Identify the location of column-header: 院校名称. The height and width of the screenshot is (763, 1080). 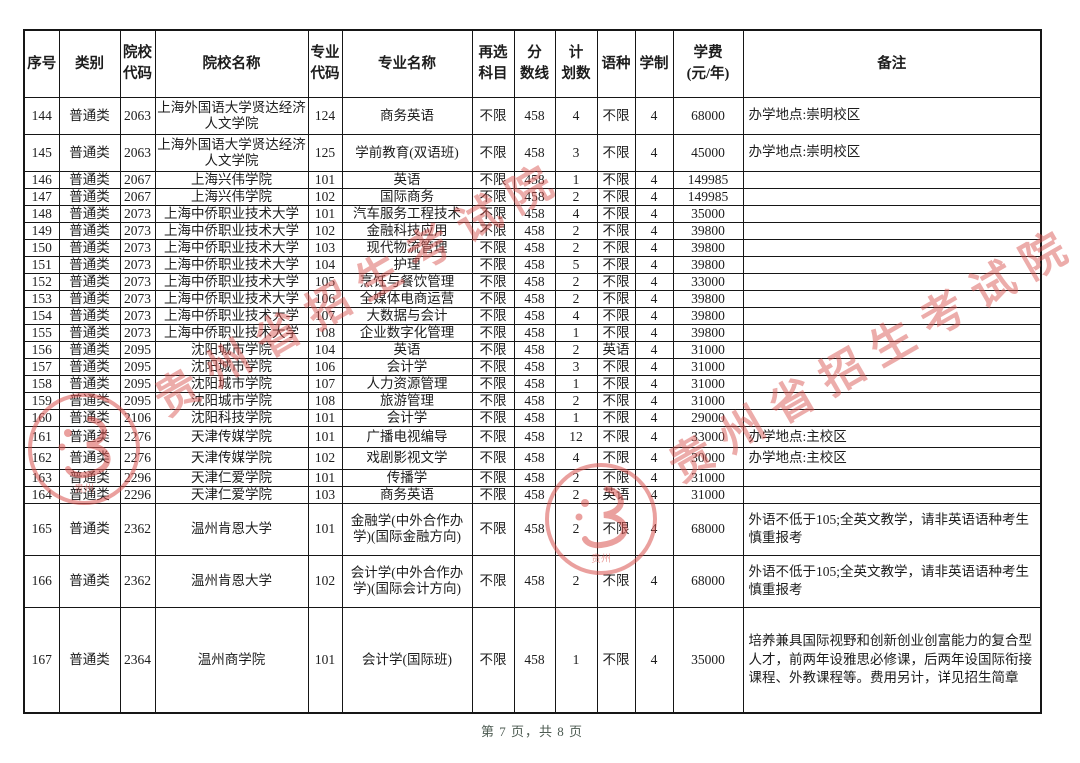
(231, 63).